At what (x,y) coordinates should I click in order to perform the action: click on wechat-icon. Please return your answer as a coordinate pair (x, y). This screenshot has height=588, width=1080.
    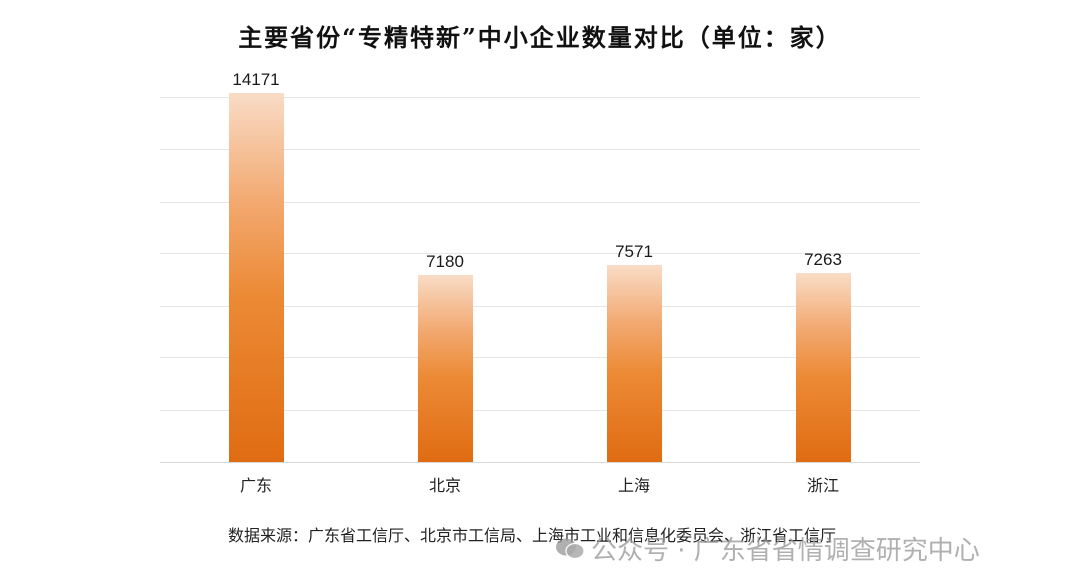
    Looking at the image, I should click on (570, 549).